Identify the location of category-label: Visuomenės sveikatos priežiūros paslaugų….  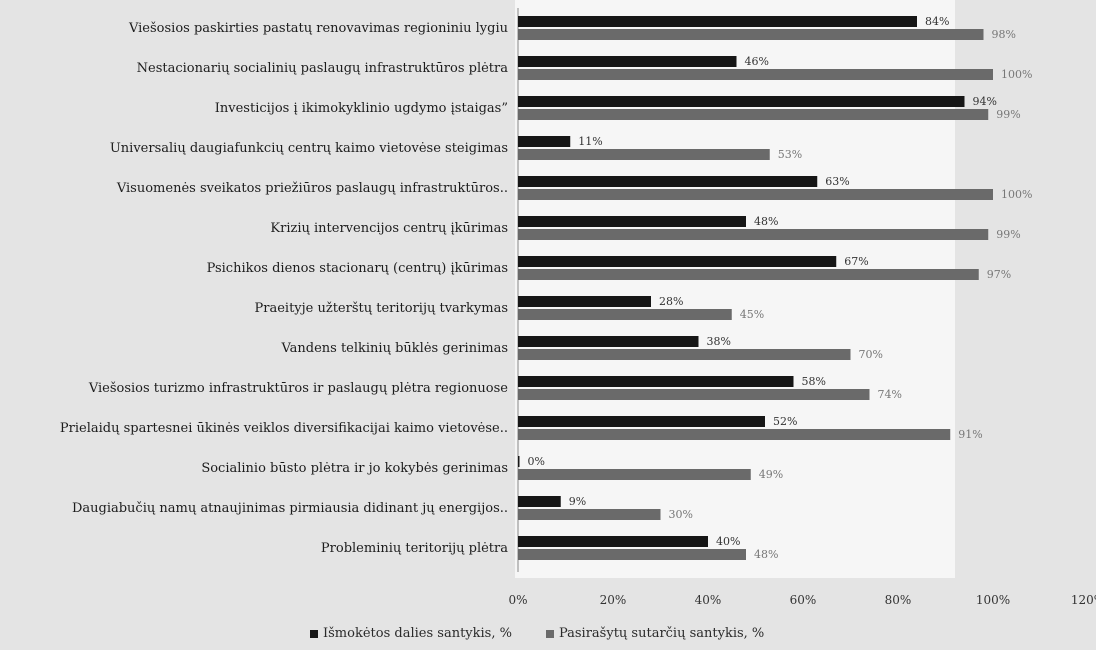
(312, 188).